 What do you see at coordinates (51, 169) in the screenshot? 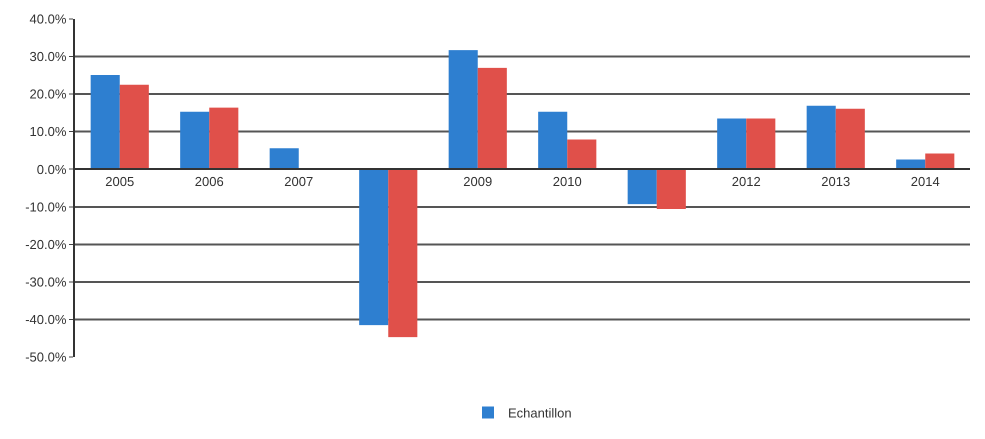
I see `y-tick-label: 0.0%` at bounding box center [51, 169].